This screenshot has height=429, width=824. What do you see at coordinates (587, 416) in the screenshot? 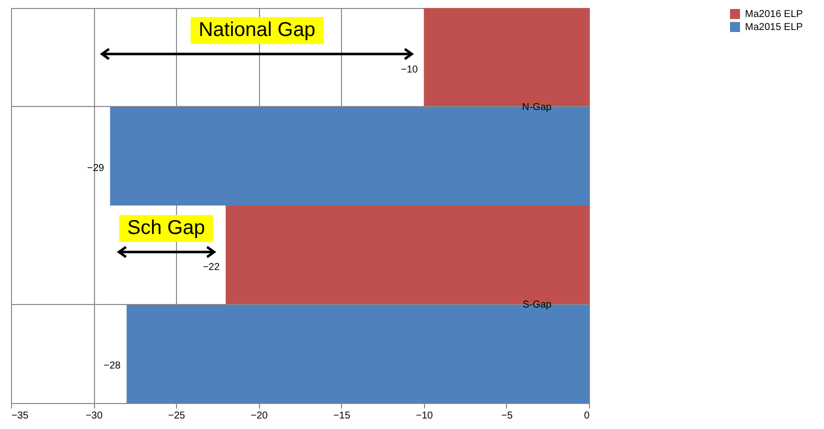
I see `x-tick-label: 0` at bounding box center [587, 416].